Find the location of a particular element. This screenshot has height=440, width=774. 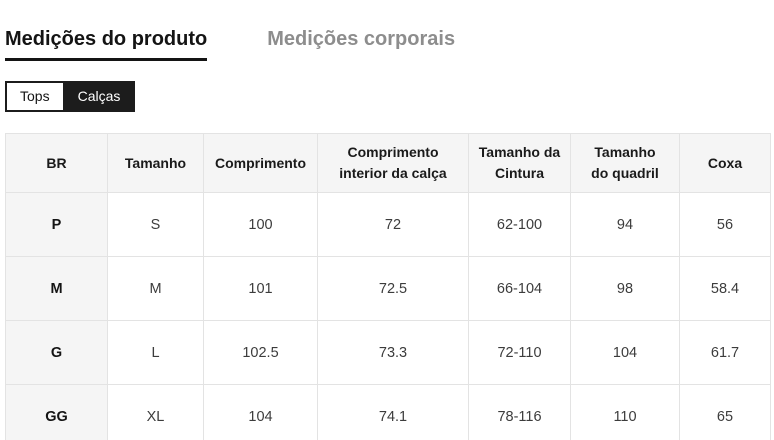

column-header-waist: Tamanho da Cintura is located at coordinates (519, 163).